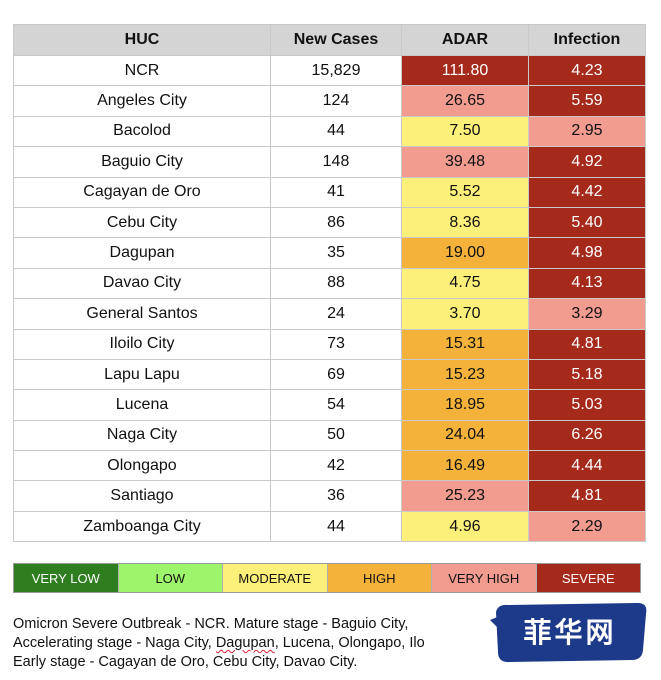 Image resolution: width=661 pixels, height=680 pixels. I want to click on cell-infection: 5.59, so click(587, 101).